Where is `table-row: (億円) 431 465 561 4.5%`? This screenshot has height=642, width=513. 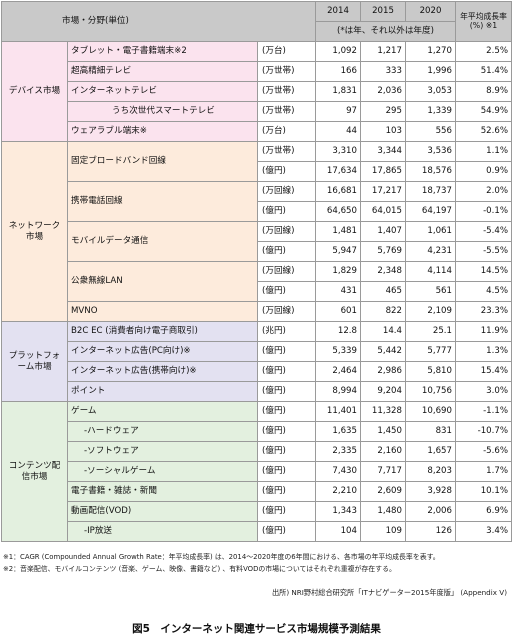 table-row: (億円) 431 465 561 4.5% is located at coordinates (257, 291).